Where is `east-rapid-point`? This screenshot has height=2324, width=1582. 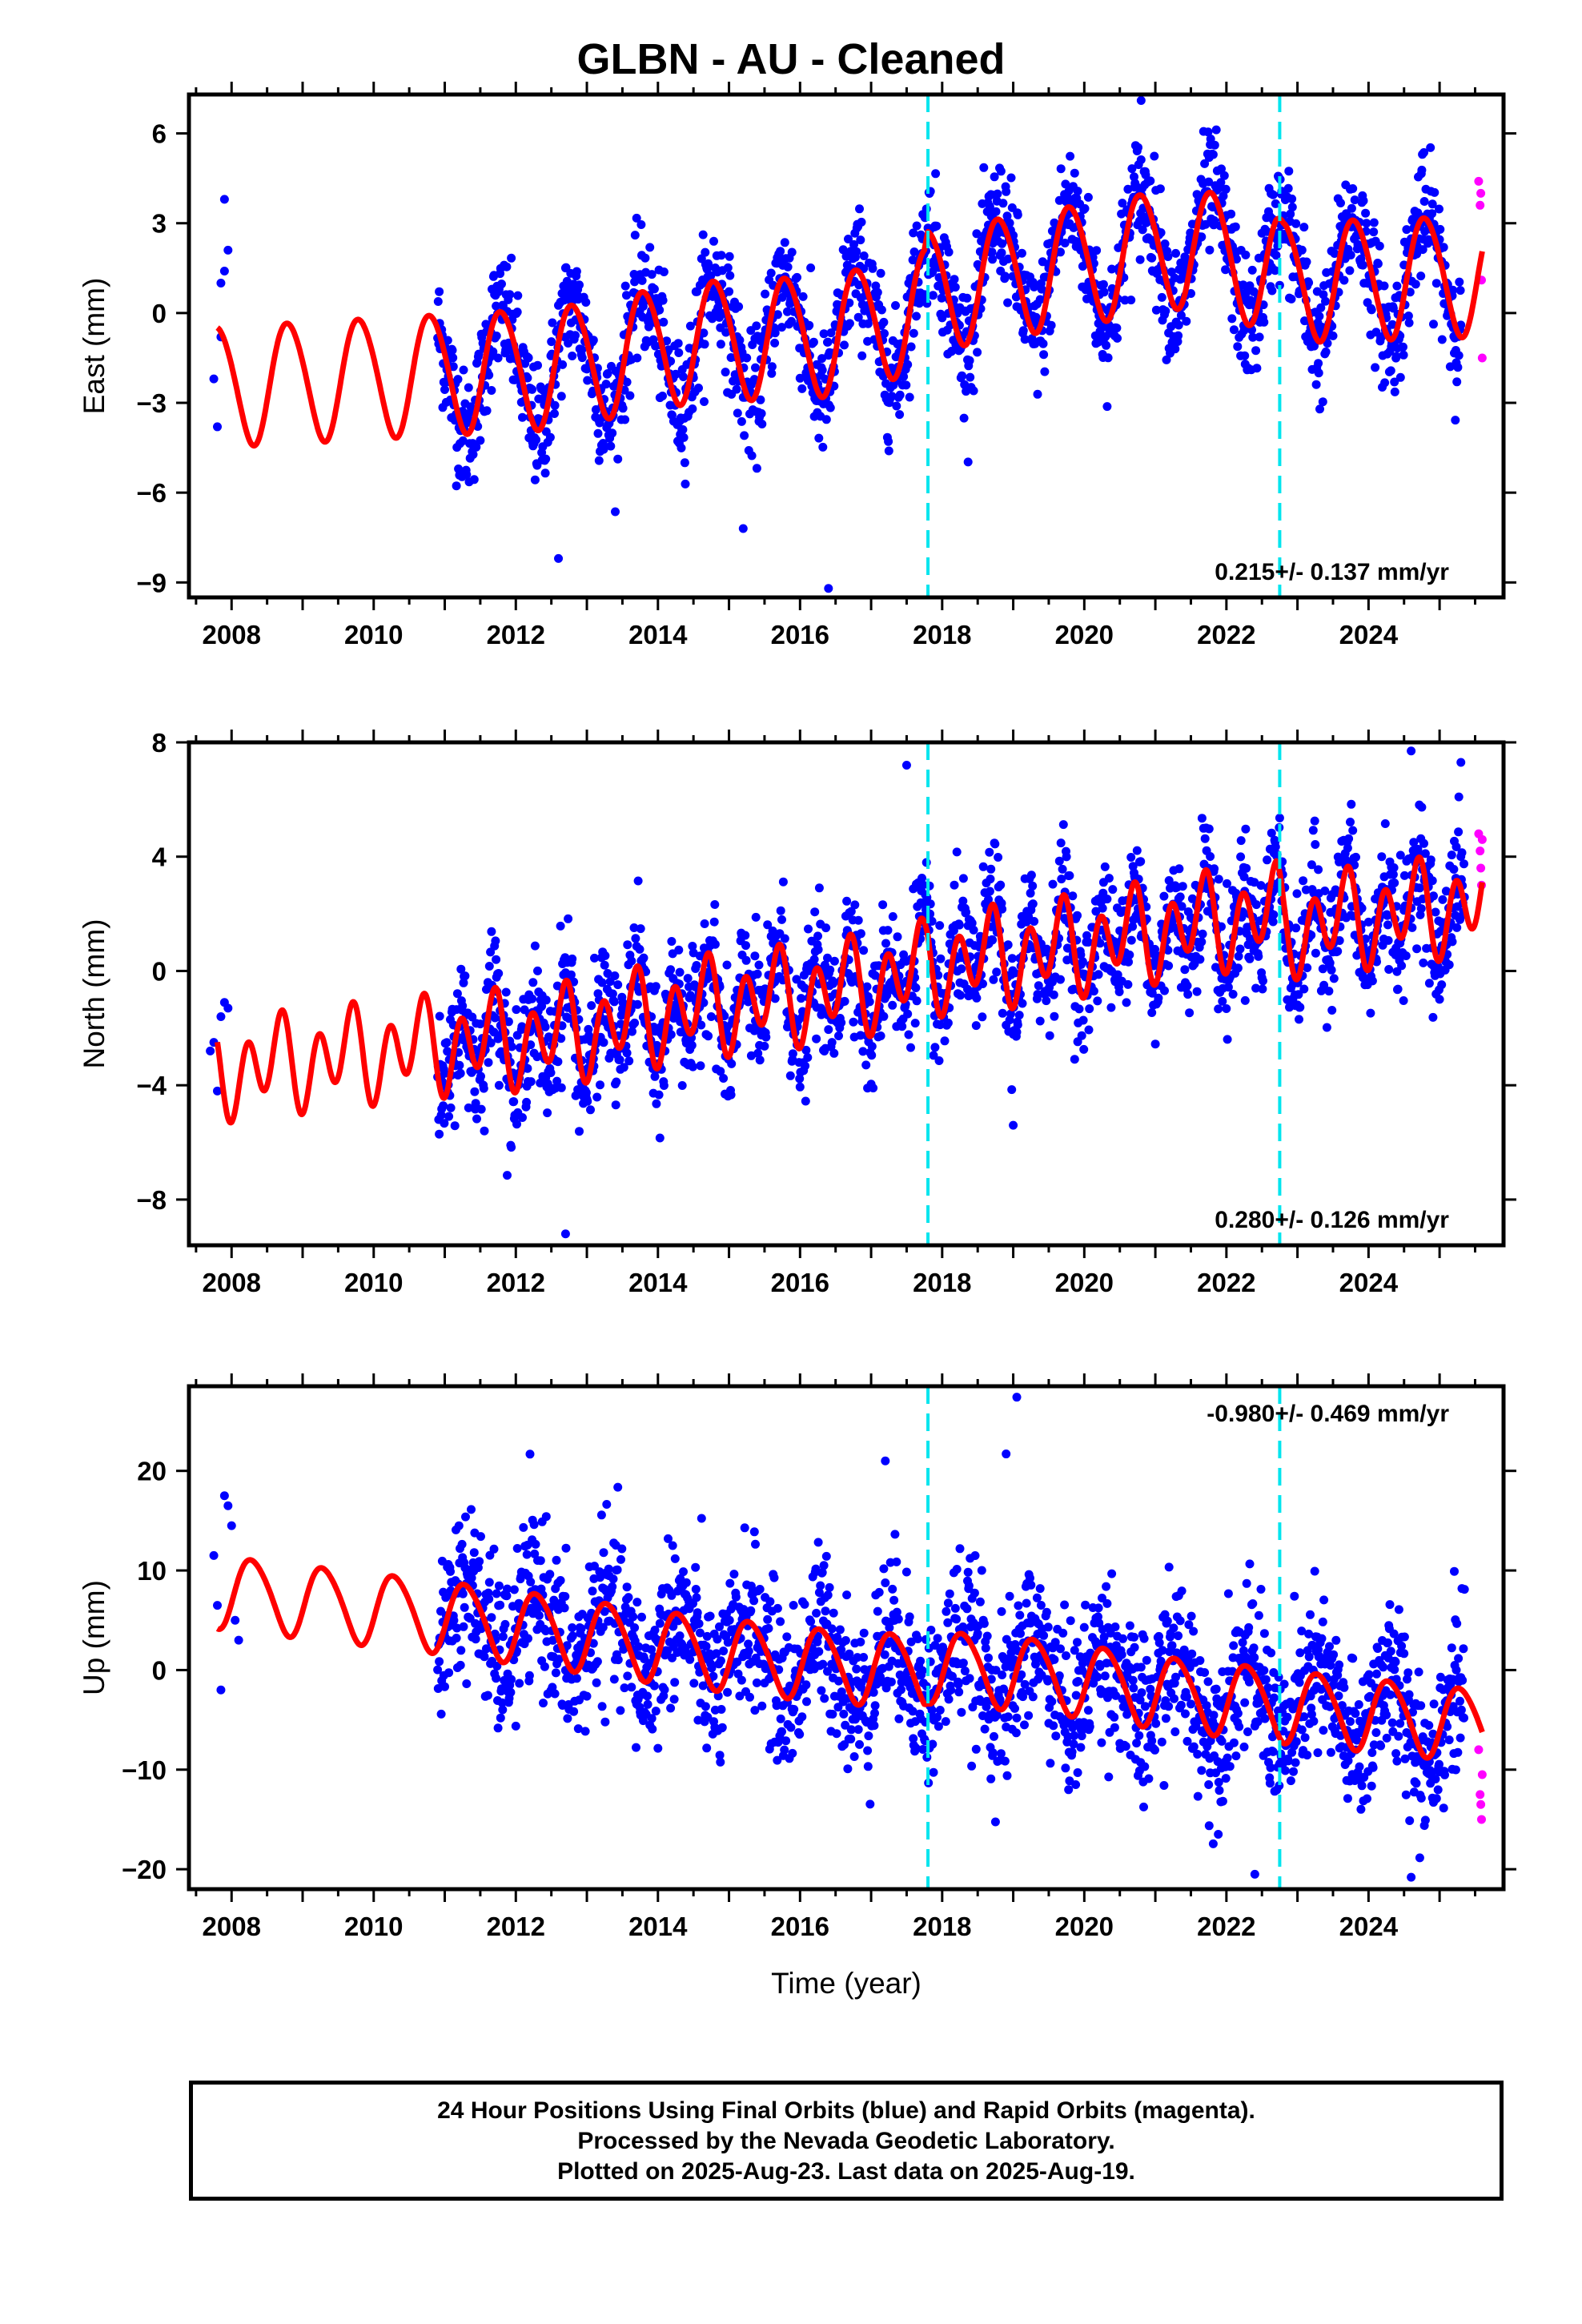 east-rapid-point is located at coordinates (1482, 358).